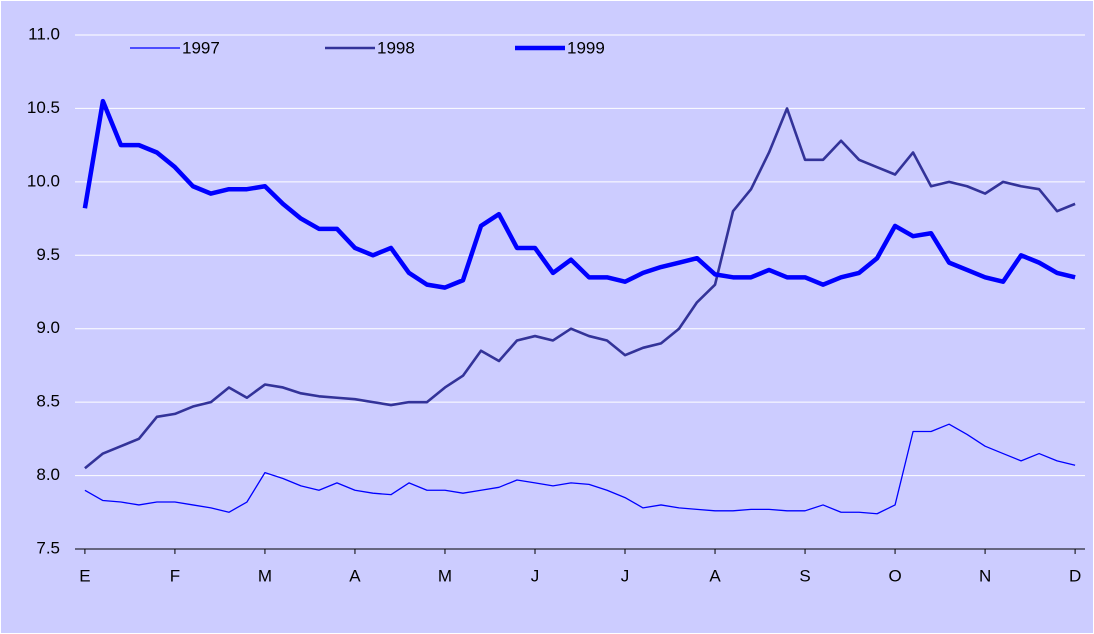  Describe the element at coordinates (201, 47) in the screenshot. I see `legend-label: 1997` at that location.